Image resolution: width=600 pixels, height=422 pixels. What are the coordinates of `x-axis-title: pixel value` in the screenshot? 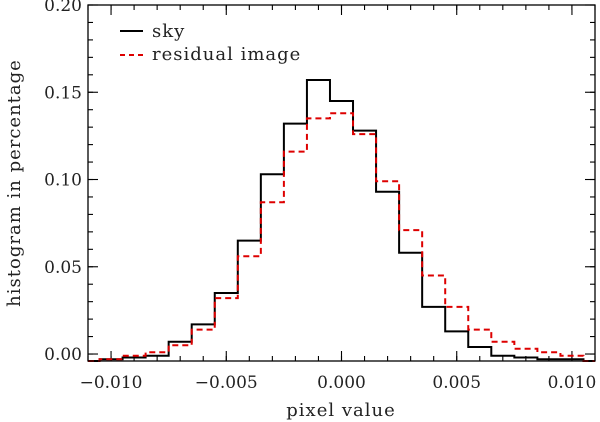 It's located at (340, 410).